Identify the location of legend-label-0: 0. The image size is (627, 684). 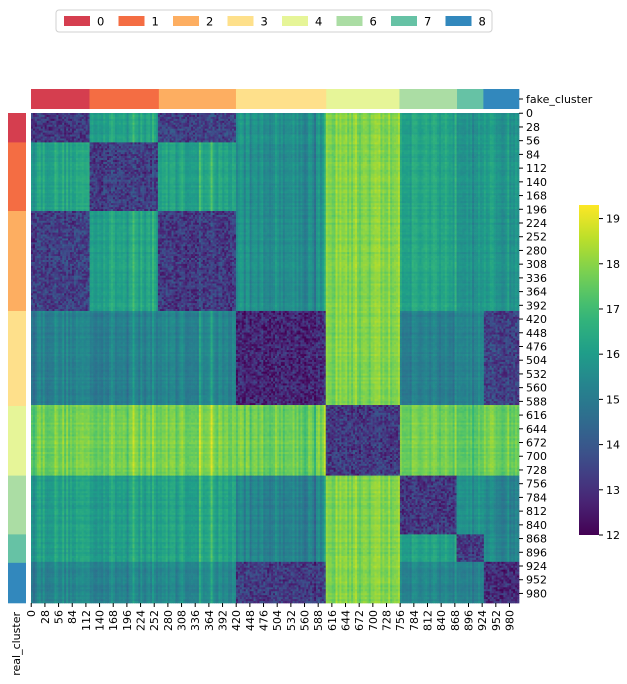
(100, 22).